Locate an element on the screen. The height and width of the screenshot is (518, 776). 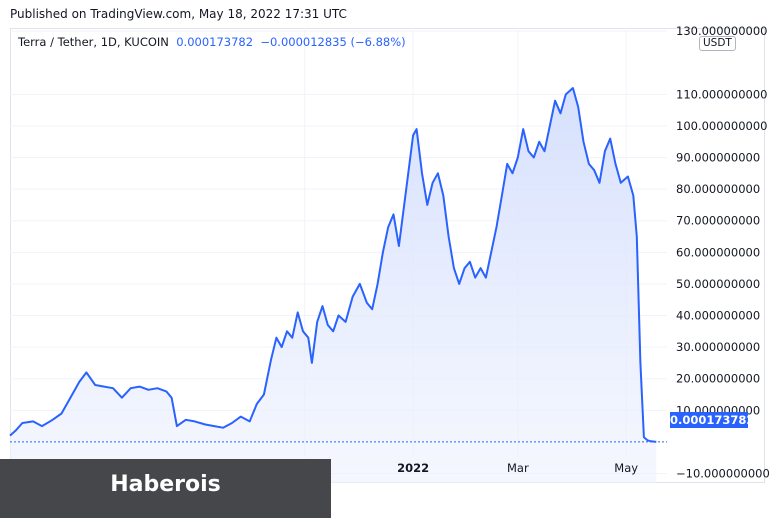
last-price-tag: 0.000173782 is located at coordinates (712, 420).